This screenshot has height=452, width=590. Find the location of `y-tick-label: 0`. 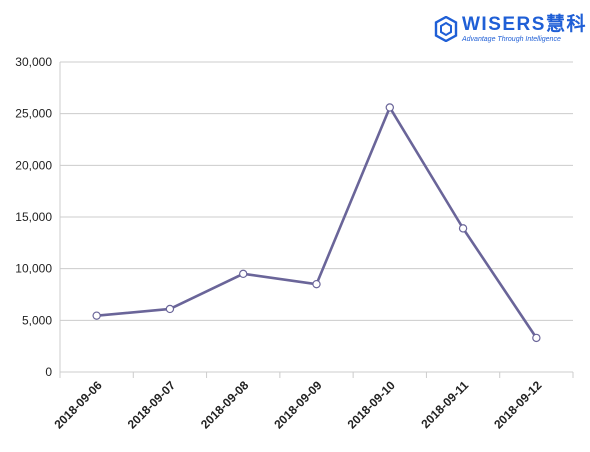

y-tick-label: 0 is located at coordinates (48, 372).